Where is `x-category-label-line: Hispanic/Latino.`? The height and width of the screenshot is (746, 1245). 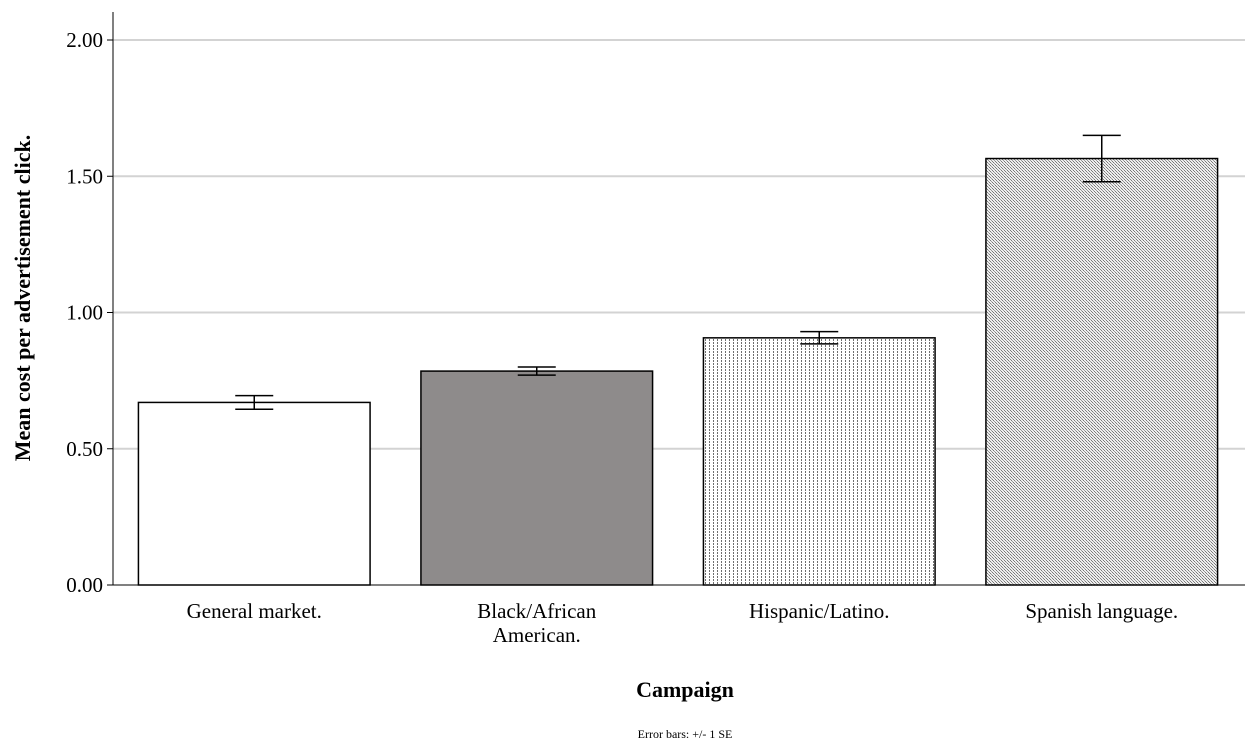
x-category-label-line: Hispanic/Latino. is located at coordinates (819, 611).